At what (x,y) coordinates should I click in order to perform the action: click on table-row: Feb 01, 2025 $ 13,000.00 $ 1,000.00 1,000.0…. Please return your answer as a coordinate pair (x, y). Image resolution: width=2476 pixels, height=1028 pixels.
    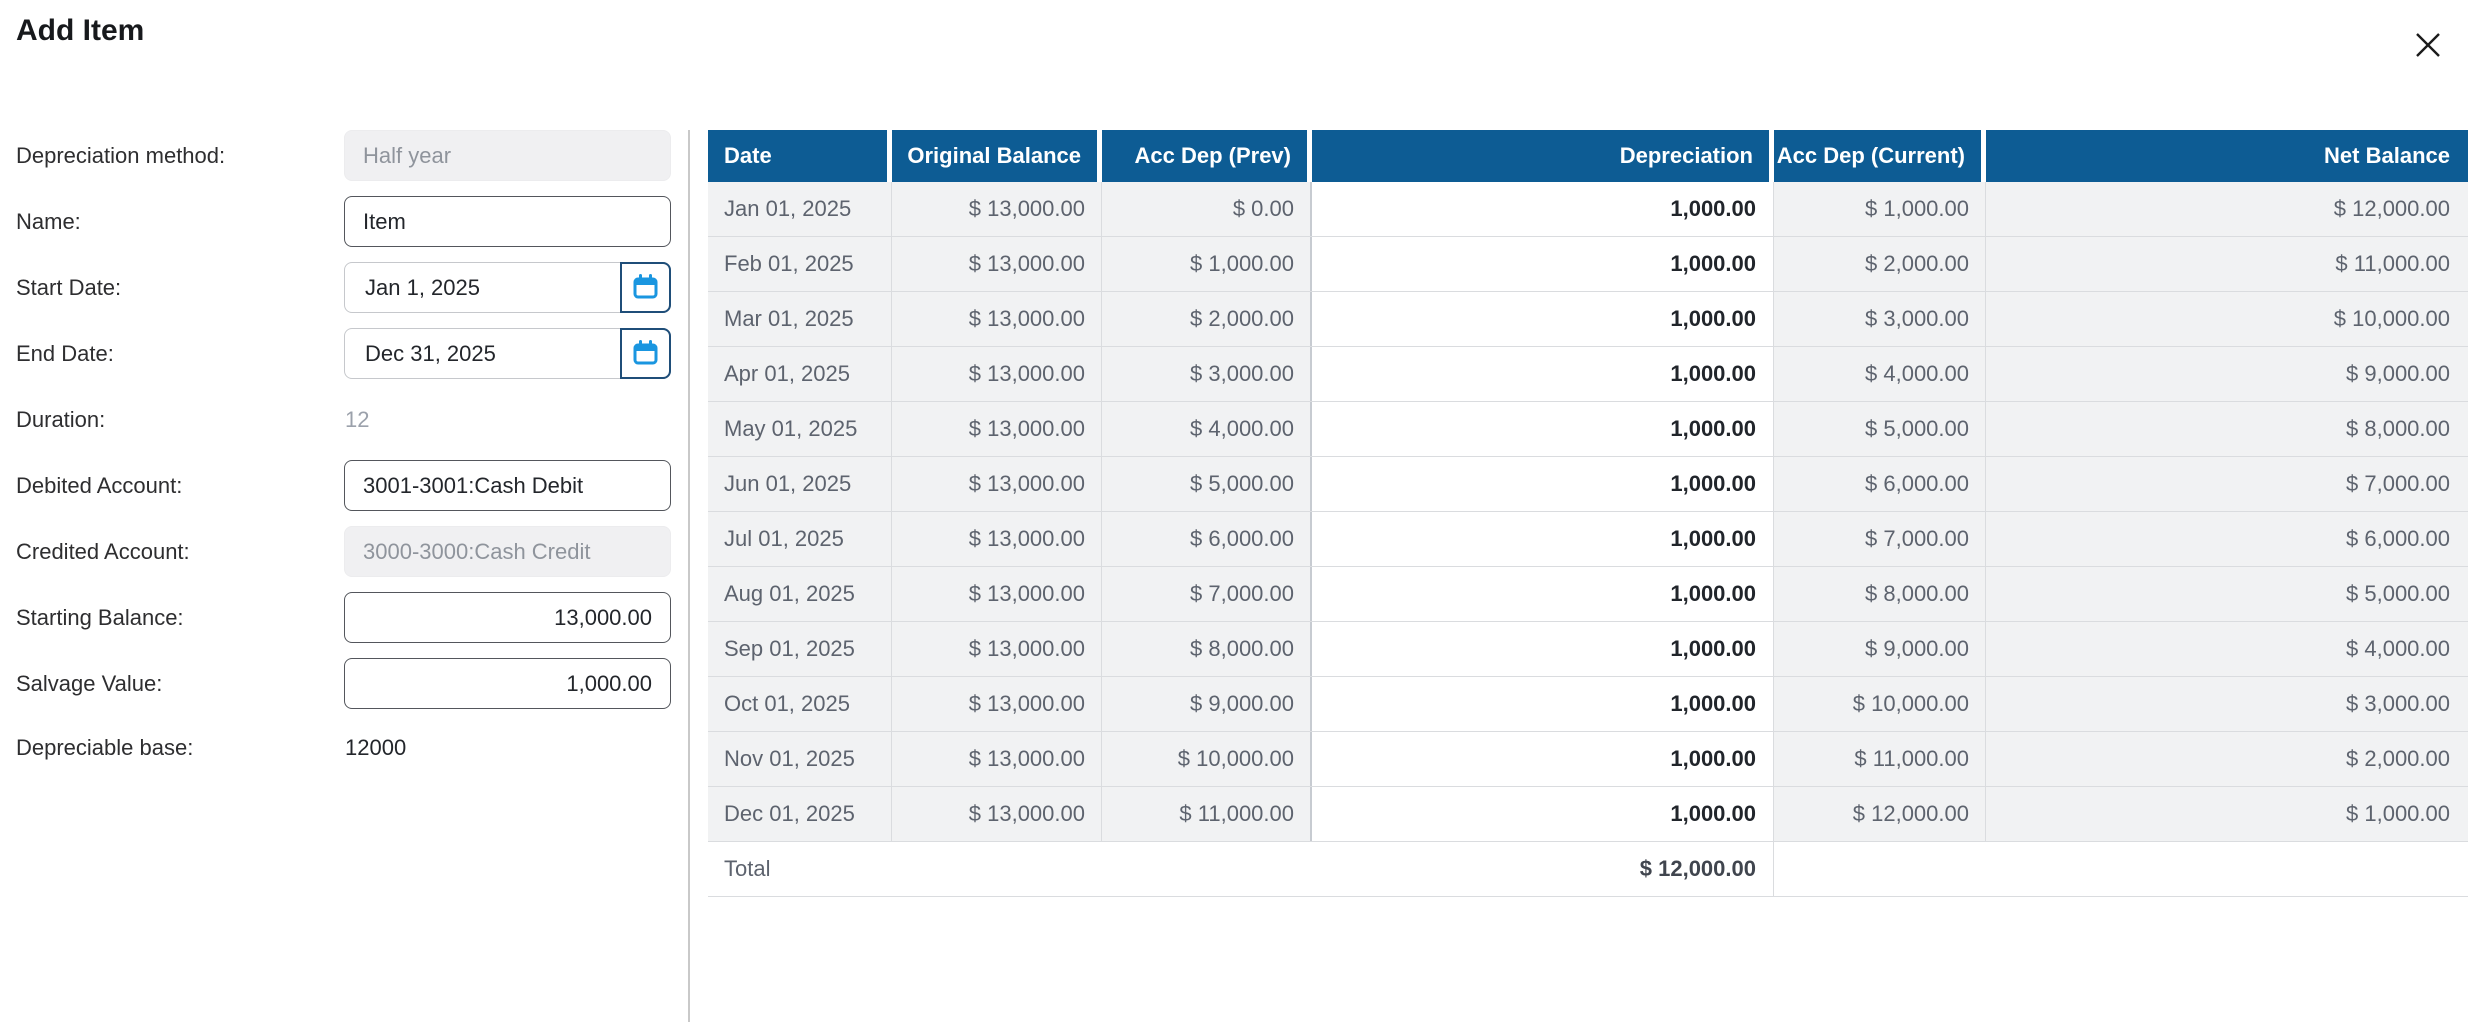
    Looking at the image, I should click on (1588, 264).